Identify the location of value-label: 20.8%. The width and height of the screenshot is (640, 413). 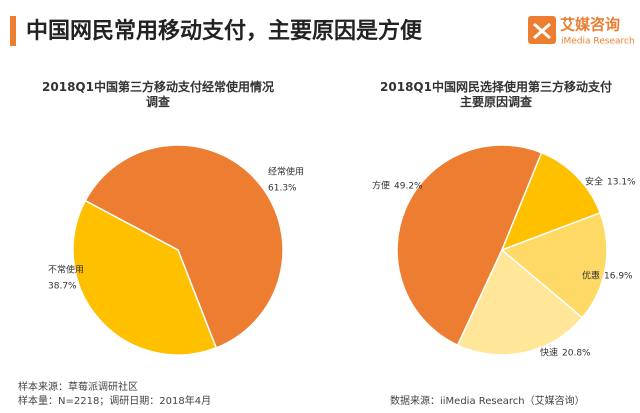
(576, 354).